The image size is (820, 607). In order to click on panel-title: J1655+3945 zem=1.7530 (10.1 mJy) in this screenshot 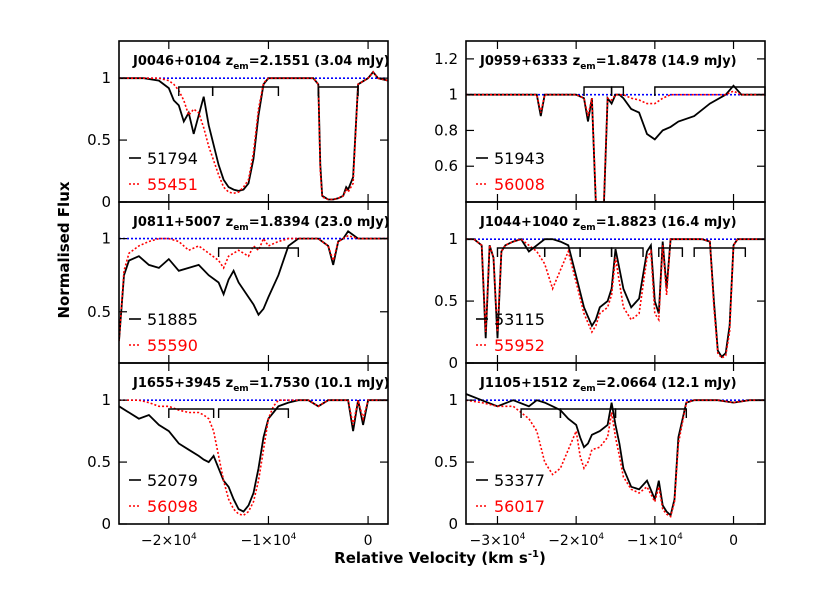, I will do `click(261, 385)`.